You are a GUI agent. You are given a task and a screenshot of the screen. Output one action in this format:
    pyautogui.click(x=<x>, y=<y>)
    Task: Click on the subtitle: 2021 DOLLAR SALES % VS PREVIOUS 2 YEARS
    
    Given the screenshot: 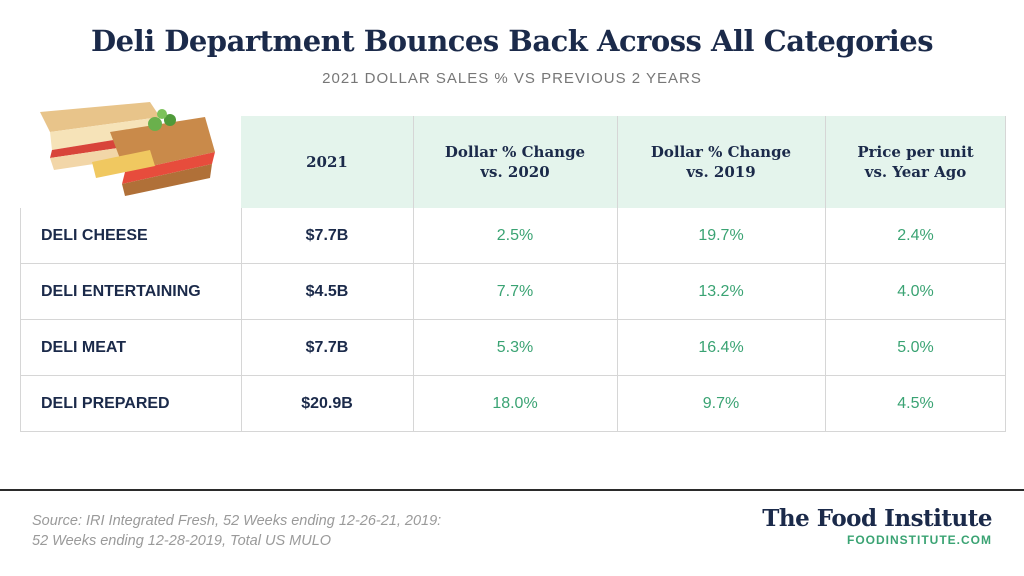 What is the action you would take?
    pyautogui.click(x=512, y=78)
    